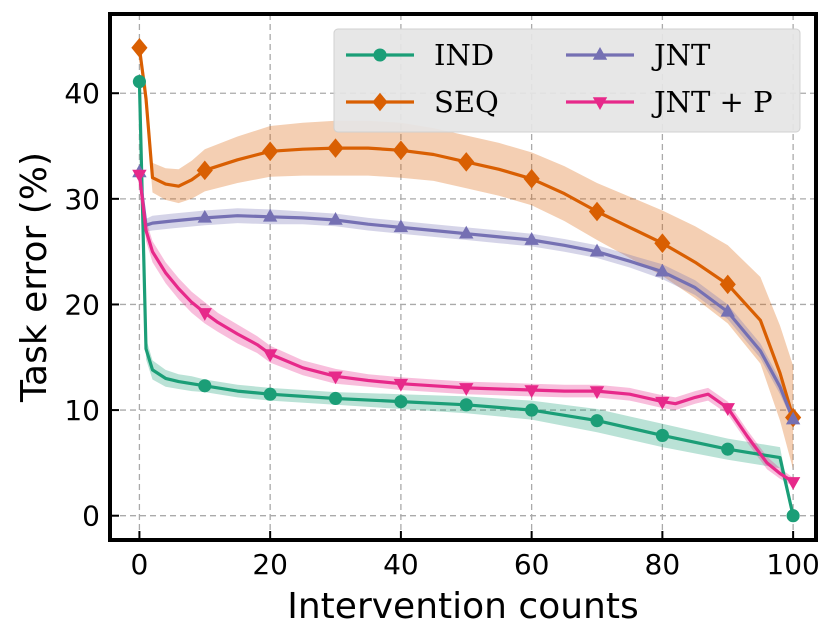  Describe the element at coordinates (600, 53) in the screenshot. I see `legend-marker-jnt` at that location.